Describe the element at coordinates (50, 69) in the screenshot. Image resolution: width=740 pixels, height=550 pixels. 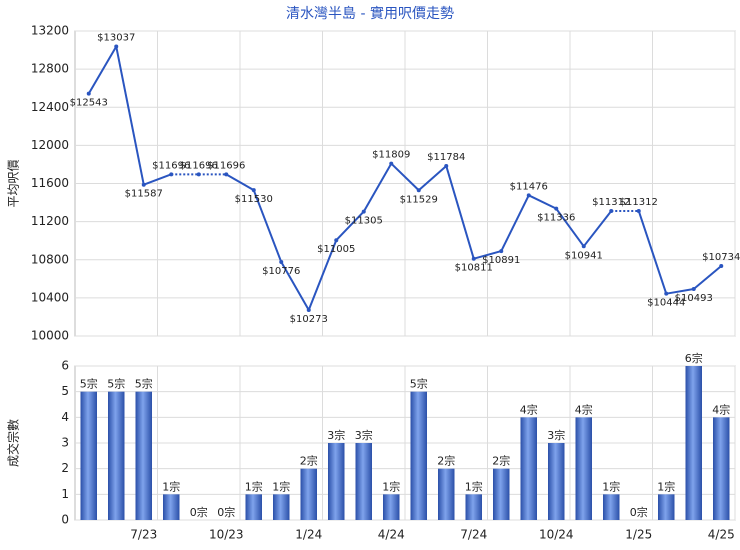
I see `y-tick-label: 12800` at that location.